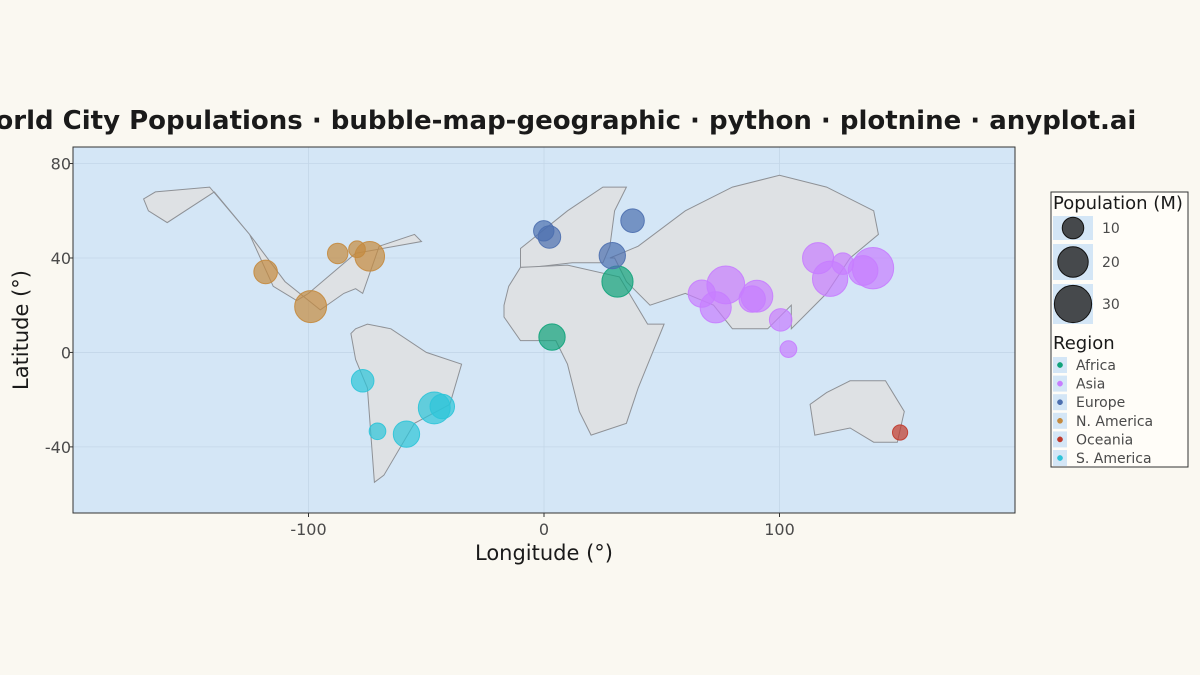  What do you see at coordinates (61, 164) in the screenshot?
I see `y-tick-label: 80` at bounding box center [61, 164].